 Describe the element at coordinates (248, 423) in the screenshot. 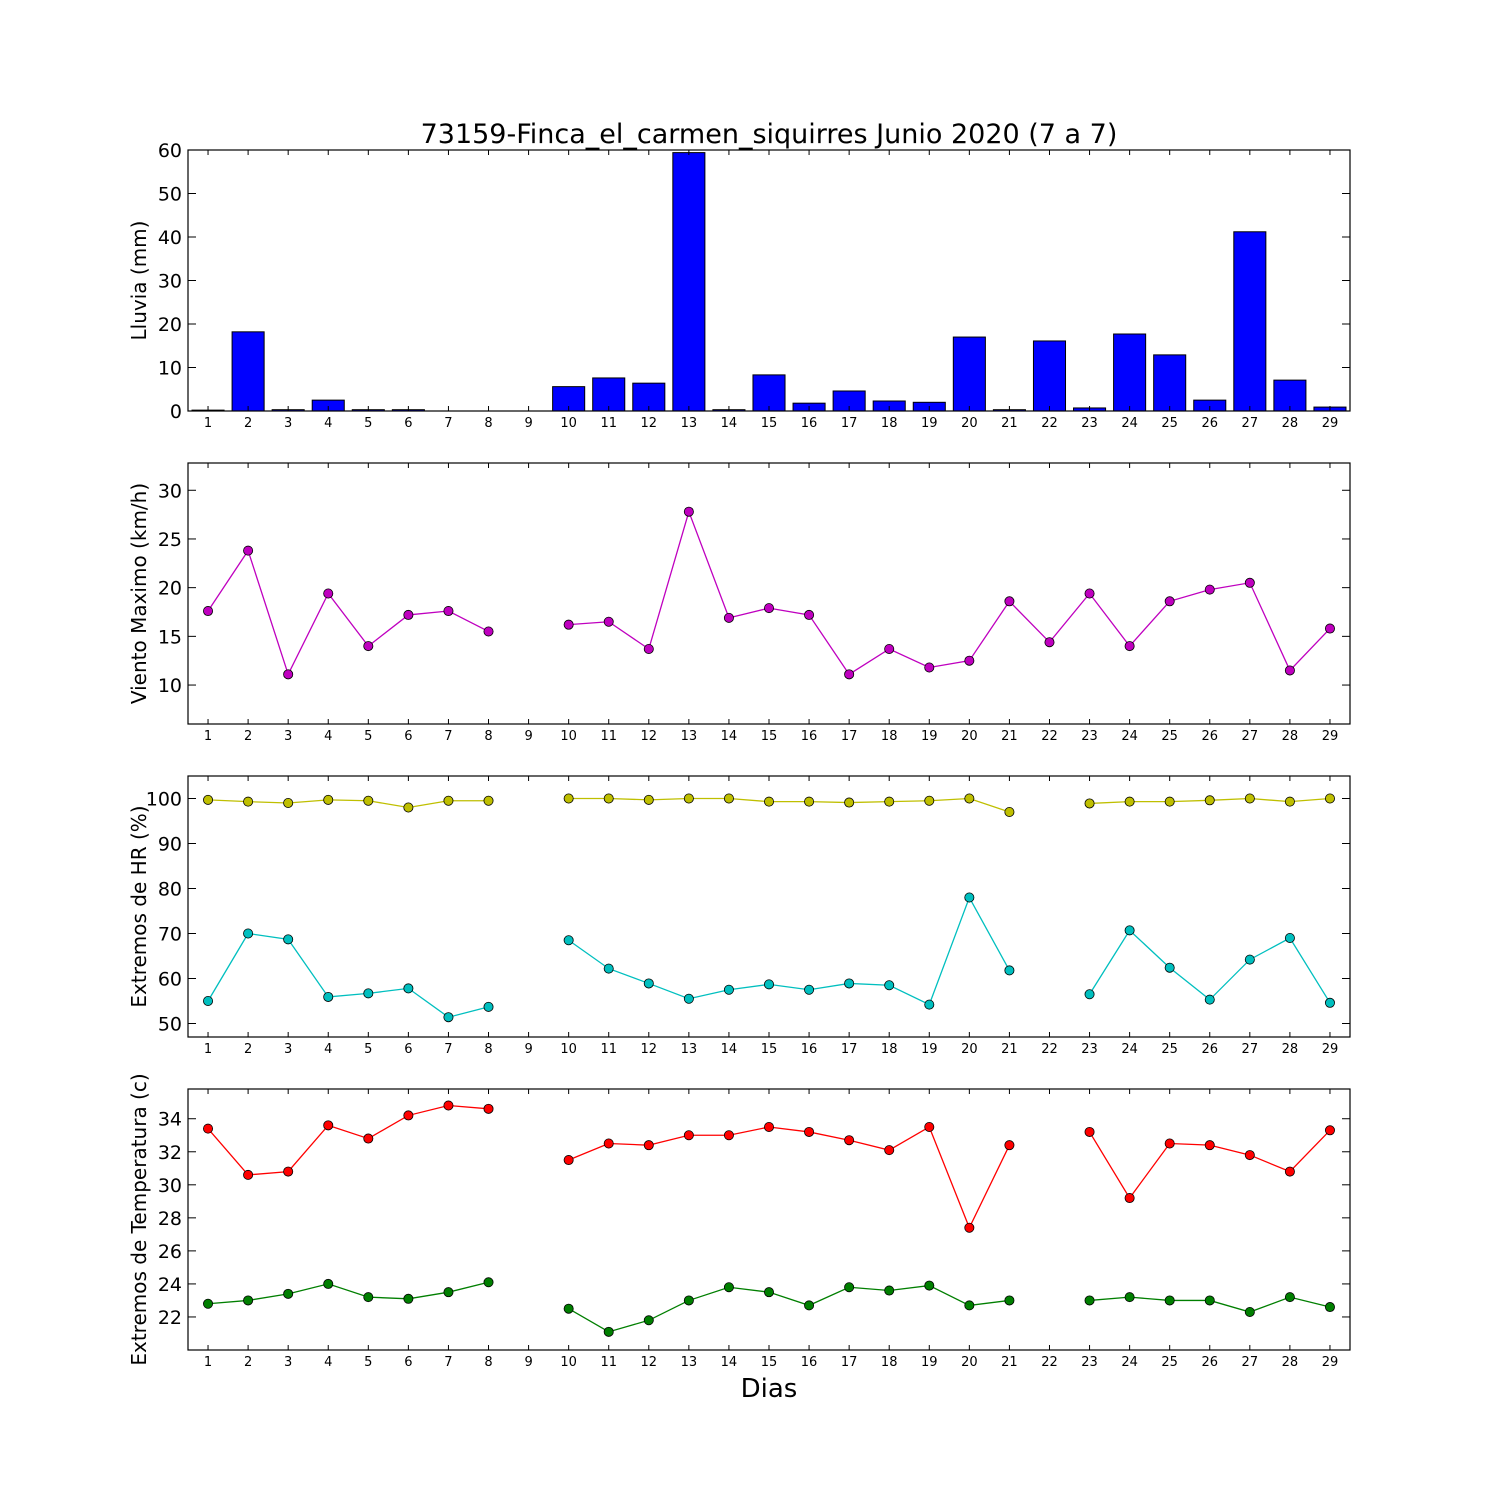

I see `rain-x-tick-label-2: 2` at that location.